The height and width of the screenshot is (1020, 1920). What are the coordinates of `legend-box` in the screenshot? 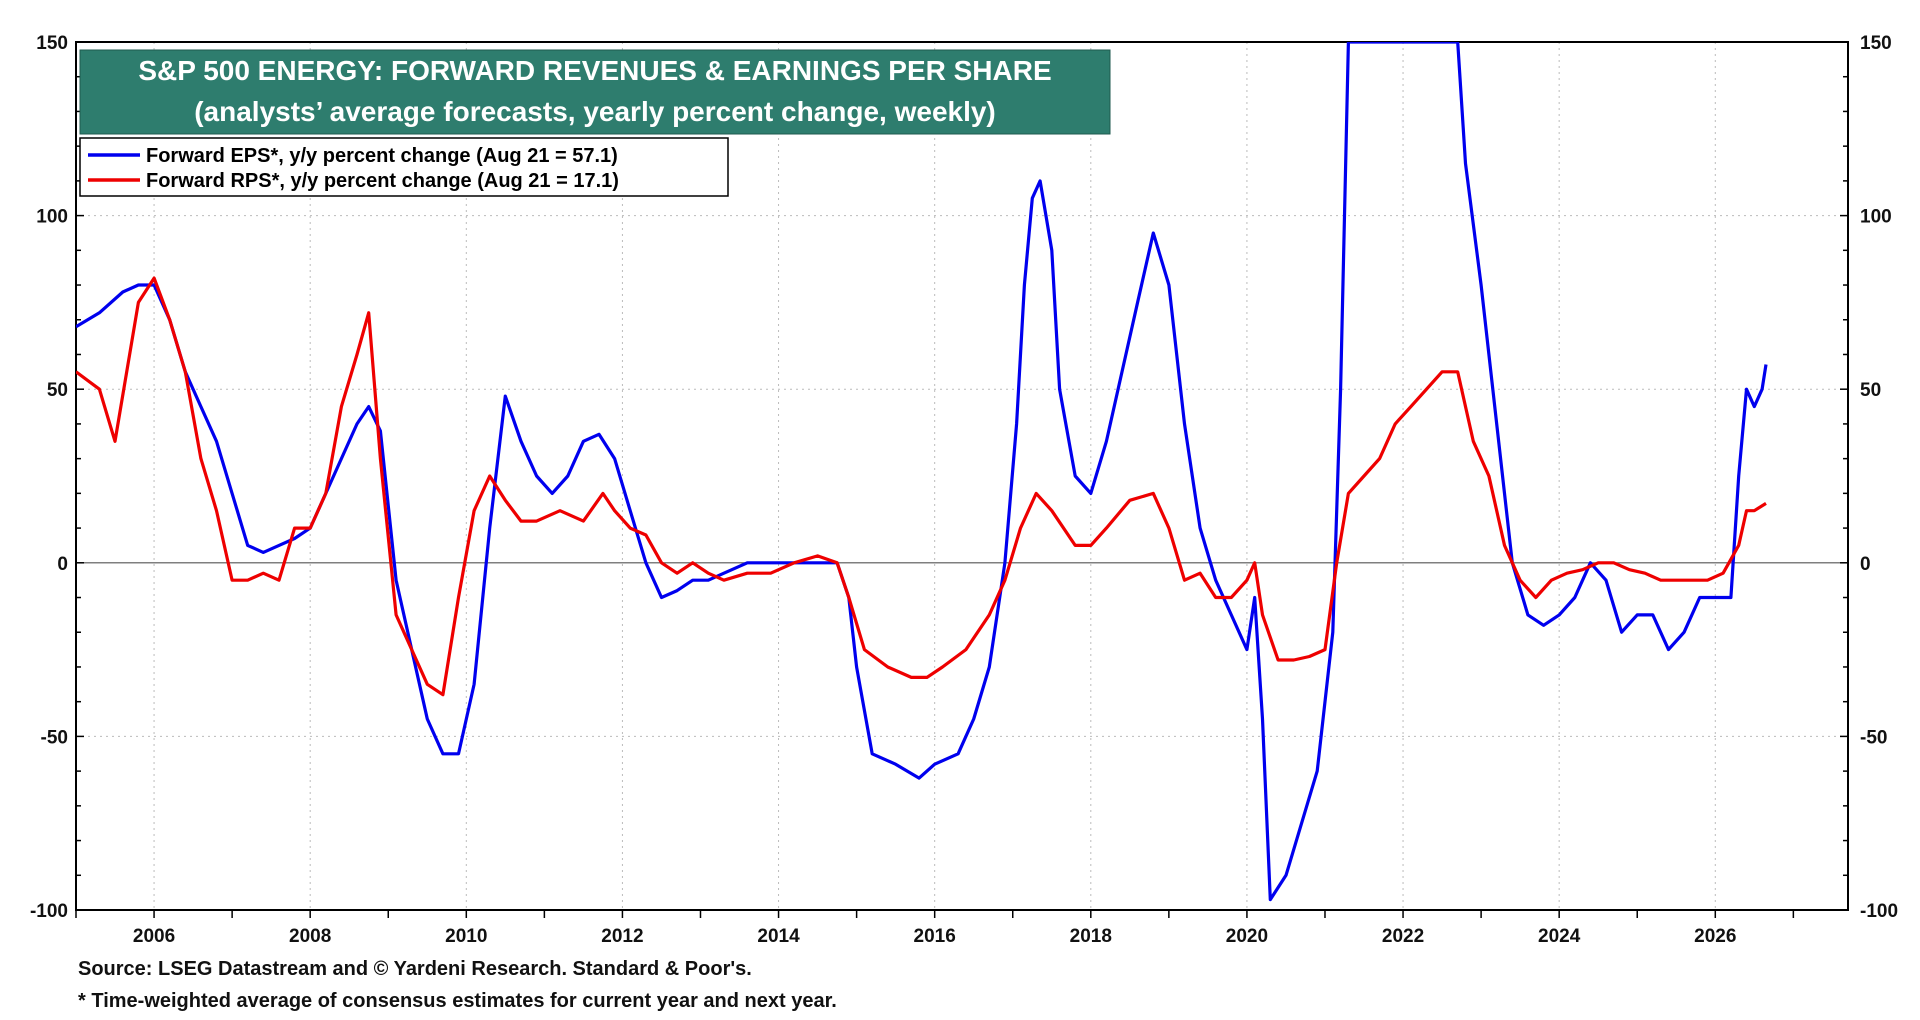 It's located at (404, 167).